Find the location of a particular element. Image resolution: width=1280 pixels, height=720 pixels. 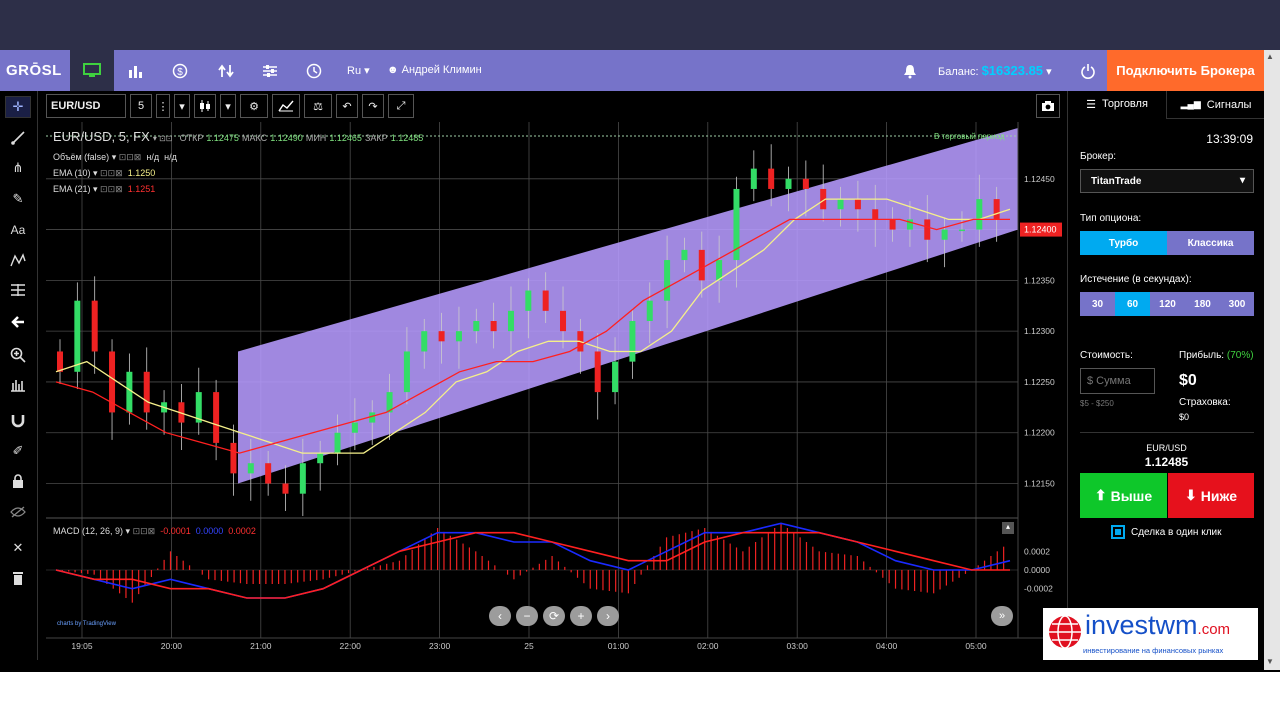

one-click-trade-toggle: Сделка в один клик is located at coordinates (1166, 532).